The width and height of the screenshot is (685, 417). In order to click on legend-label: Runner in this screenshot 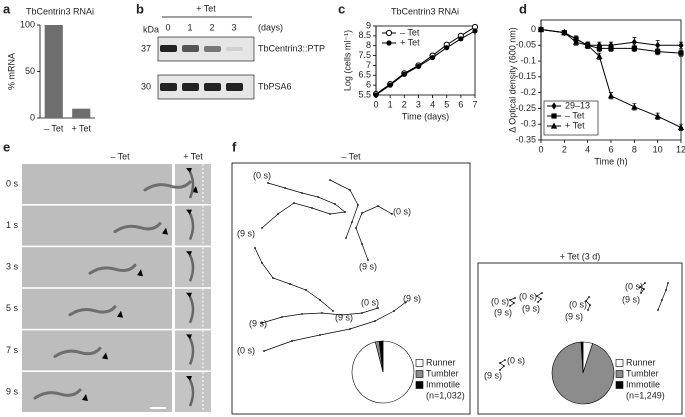, I will do `click(441, 362)`.